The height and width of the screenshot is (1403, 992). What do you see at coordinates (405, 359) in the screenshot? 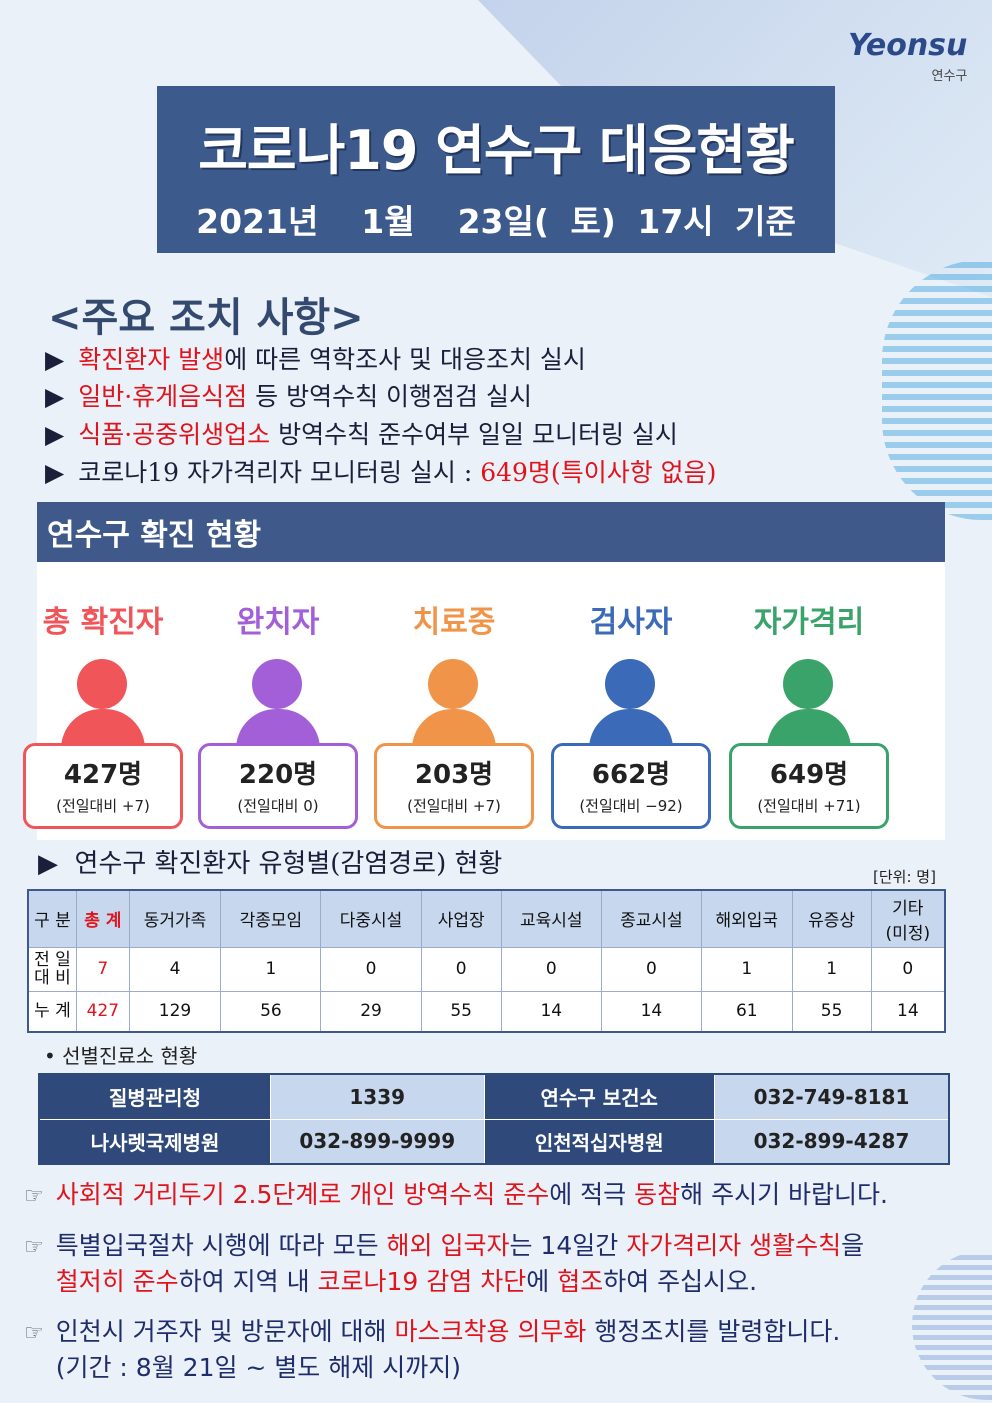
I see `text-segment: 에 따른 역학조사 및 대응조치 실시` at bounding box center [405, 359].